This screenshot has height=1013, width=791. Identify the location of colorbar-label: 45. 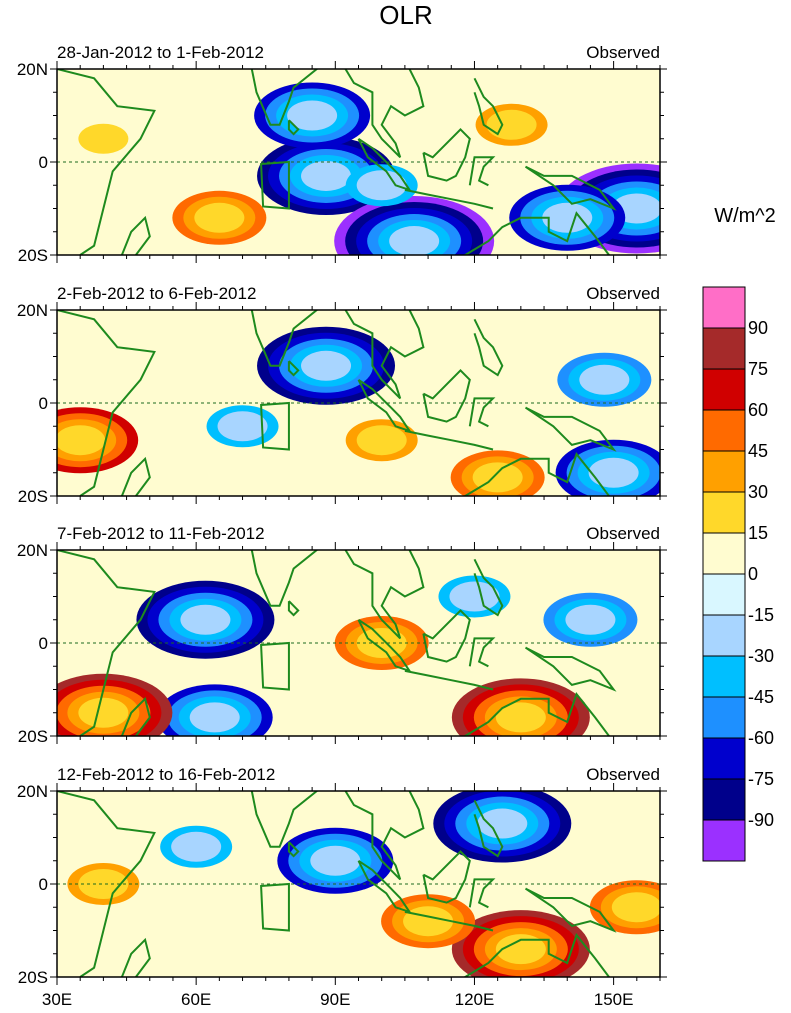
(758, 451).